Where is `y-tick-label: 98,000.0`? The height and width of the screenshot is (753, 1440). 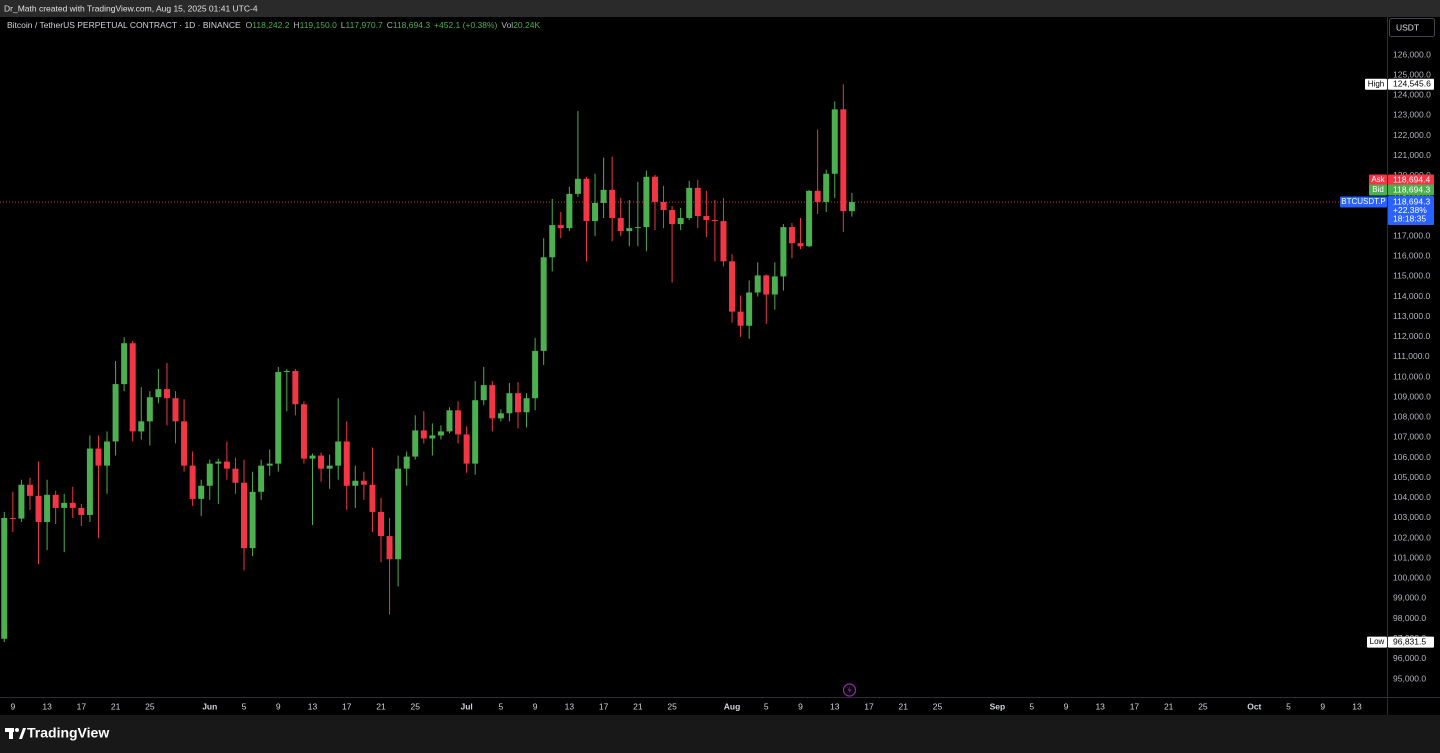 y-tick-label: 98,000.0 is located at coordinates (1409, 618).